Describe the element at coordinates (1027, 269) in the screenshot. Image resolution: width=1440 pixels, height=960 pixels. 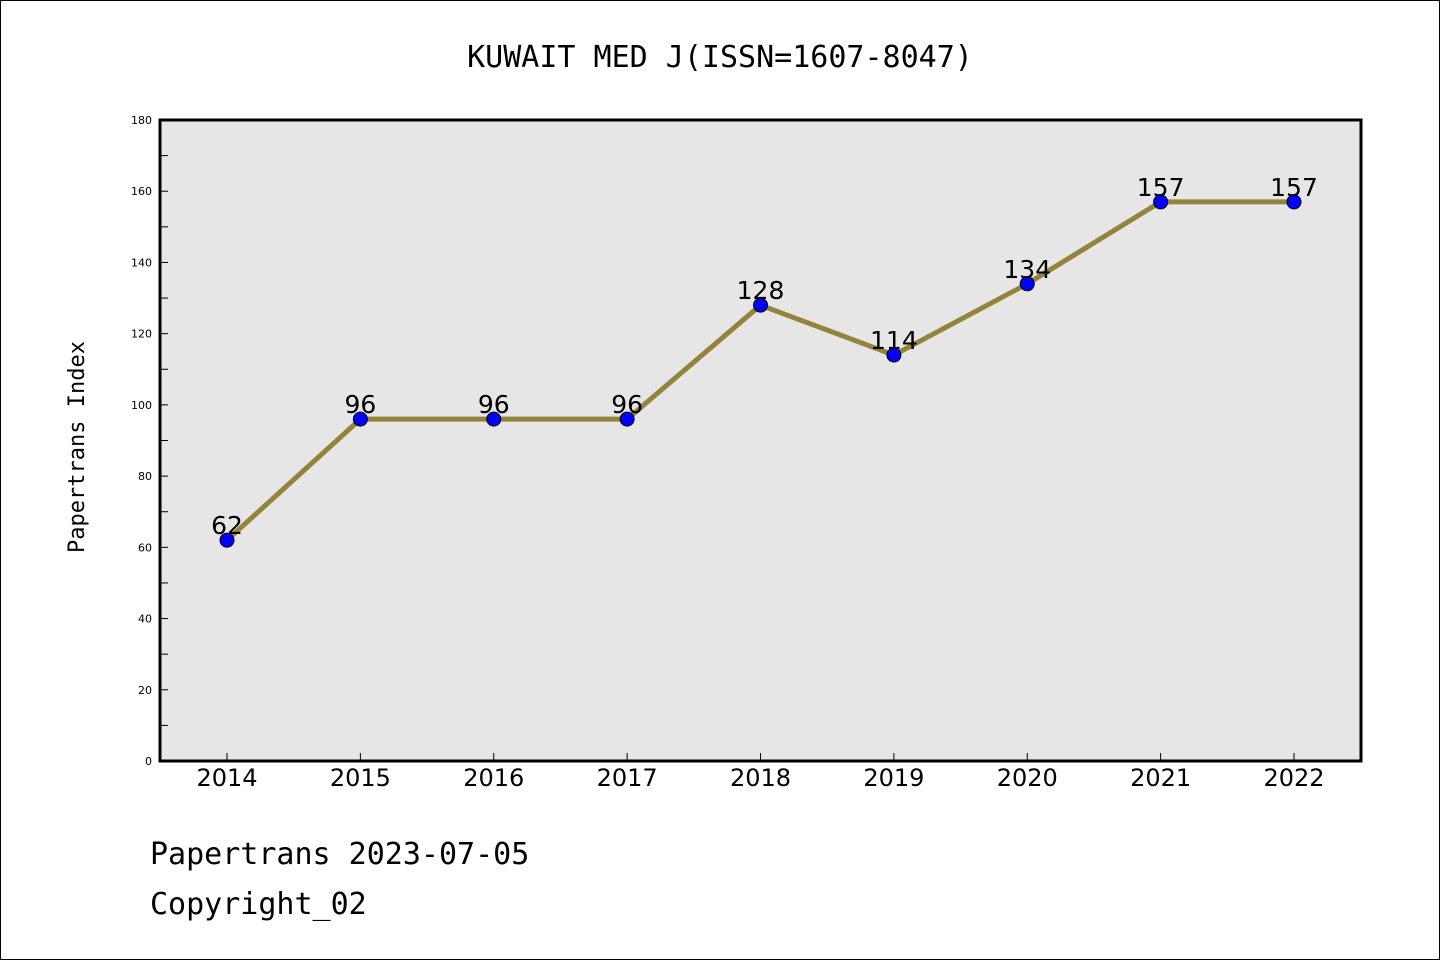
I see `data-label: 134` at that location.